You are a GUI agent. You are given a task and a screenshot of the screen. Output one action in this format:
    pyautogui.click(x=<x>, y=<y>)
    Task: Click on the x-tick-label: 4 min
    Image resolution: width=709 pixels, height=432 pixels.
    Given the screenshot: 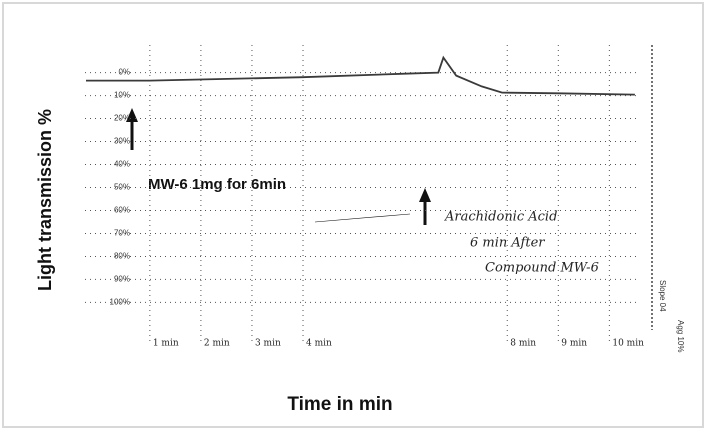 What is the action you would take?
    pyautogui.click(x=319, y=344)
    